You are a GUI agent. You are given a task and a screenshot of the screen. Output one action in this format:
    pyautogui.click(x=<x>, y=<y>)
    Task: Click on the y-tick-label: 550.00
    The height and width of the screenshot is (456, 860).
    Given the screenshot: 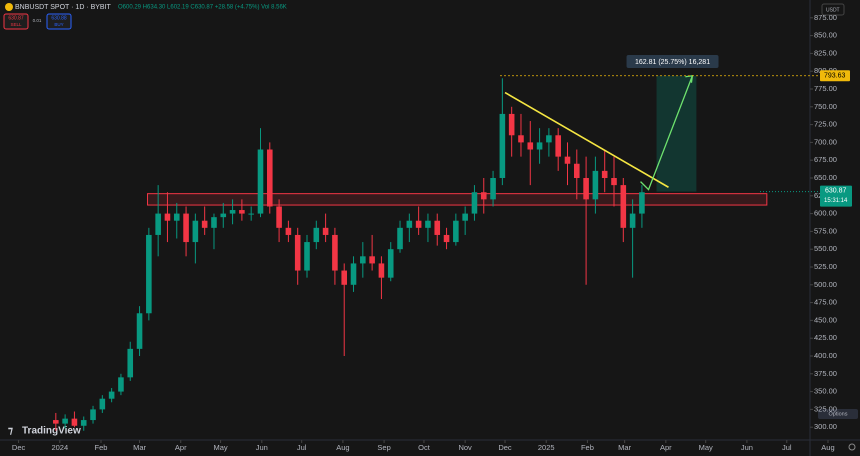 What is the action you would take?
    pyautogui.click(x=825, y=248)
    